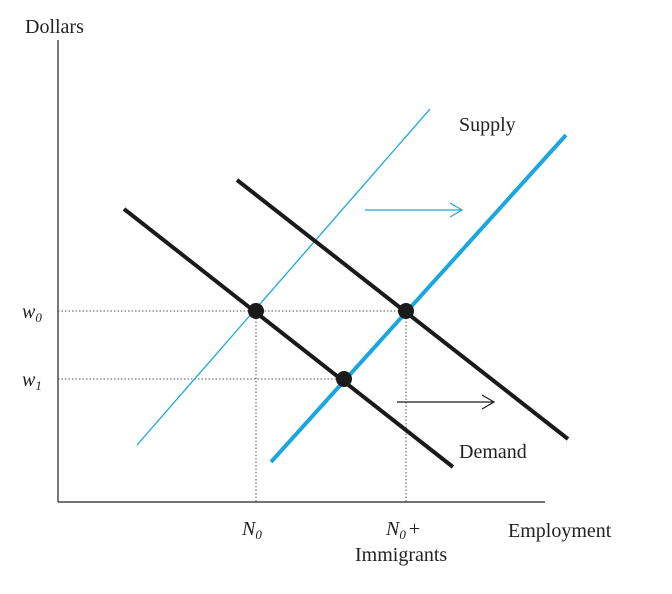 The height and width of the screenshot is (594, 672). What do you see at coordinates (54, 27) in the screenshot?
I see `y-axis-label: Dollars` at bounding box center [54, 27].